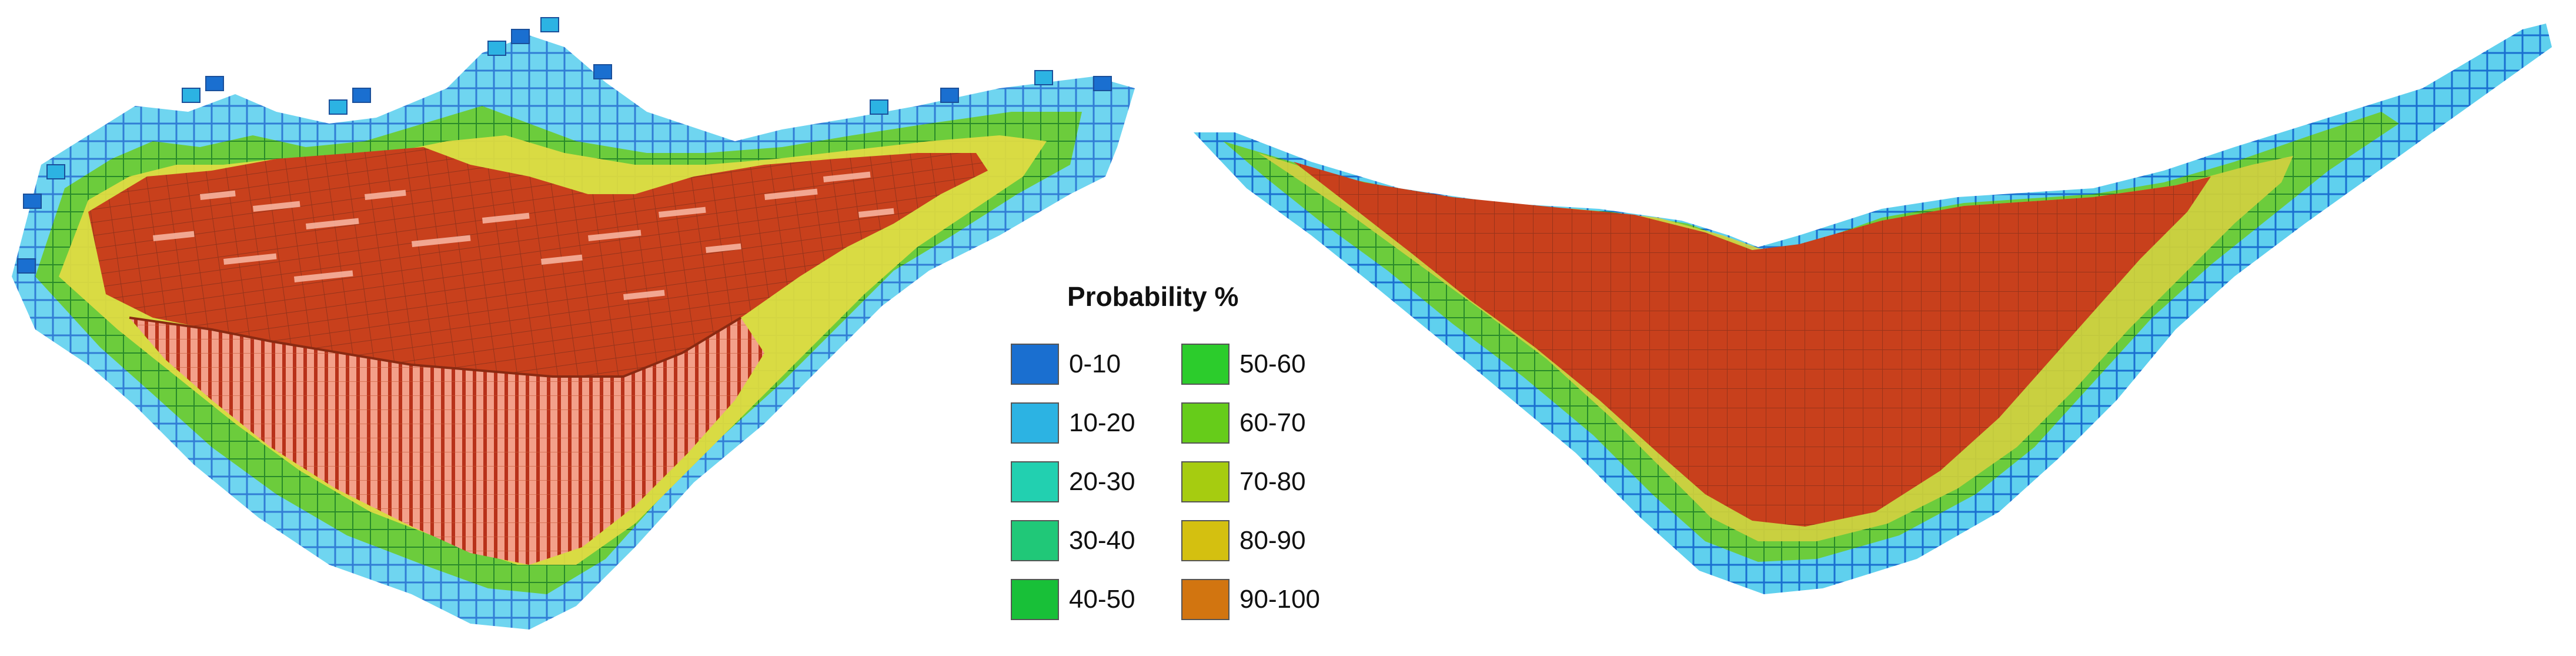 The height and width of the screenshot is (656, 2576). Describe the element at coordinates (1272, 363) in the screenshot. I see `legend-label-50-60: 50-60` at that location.